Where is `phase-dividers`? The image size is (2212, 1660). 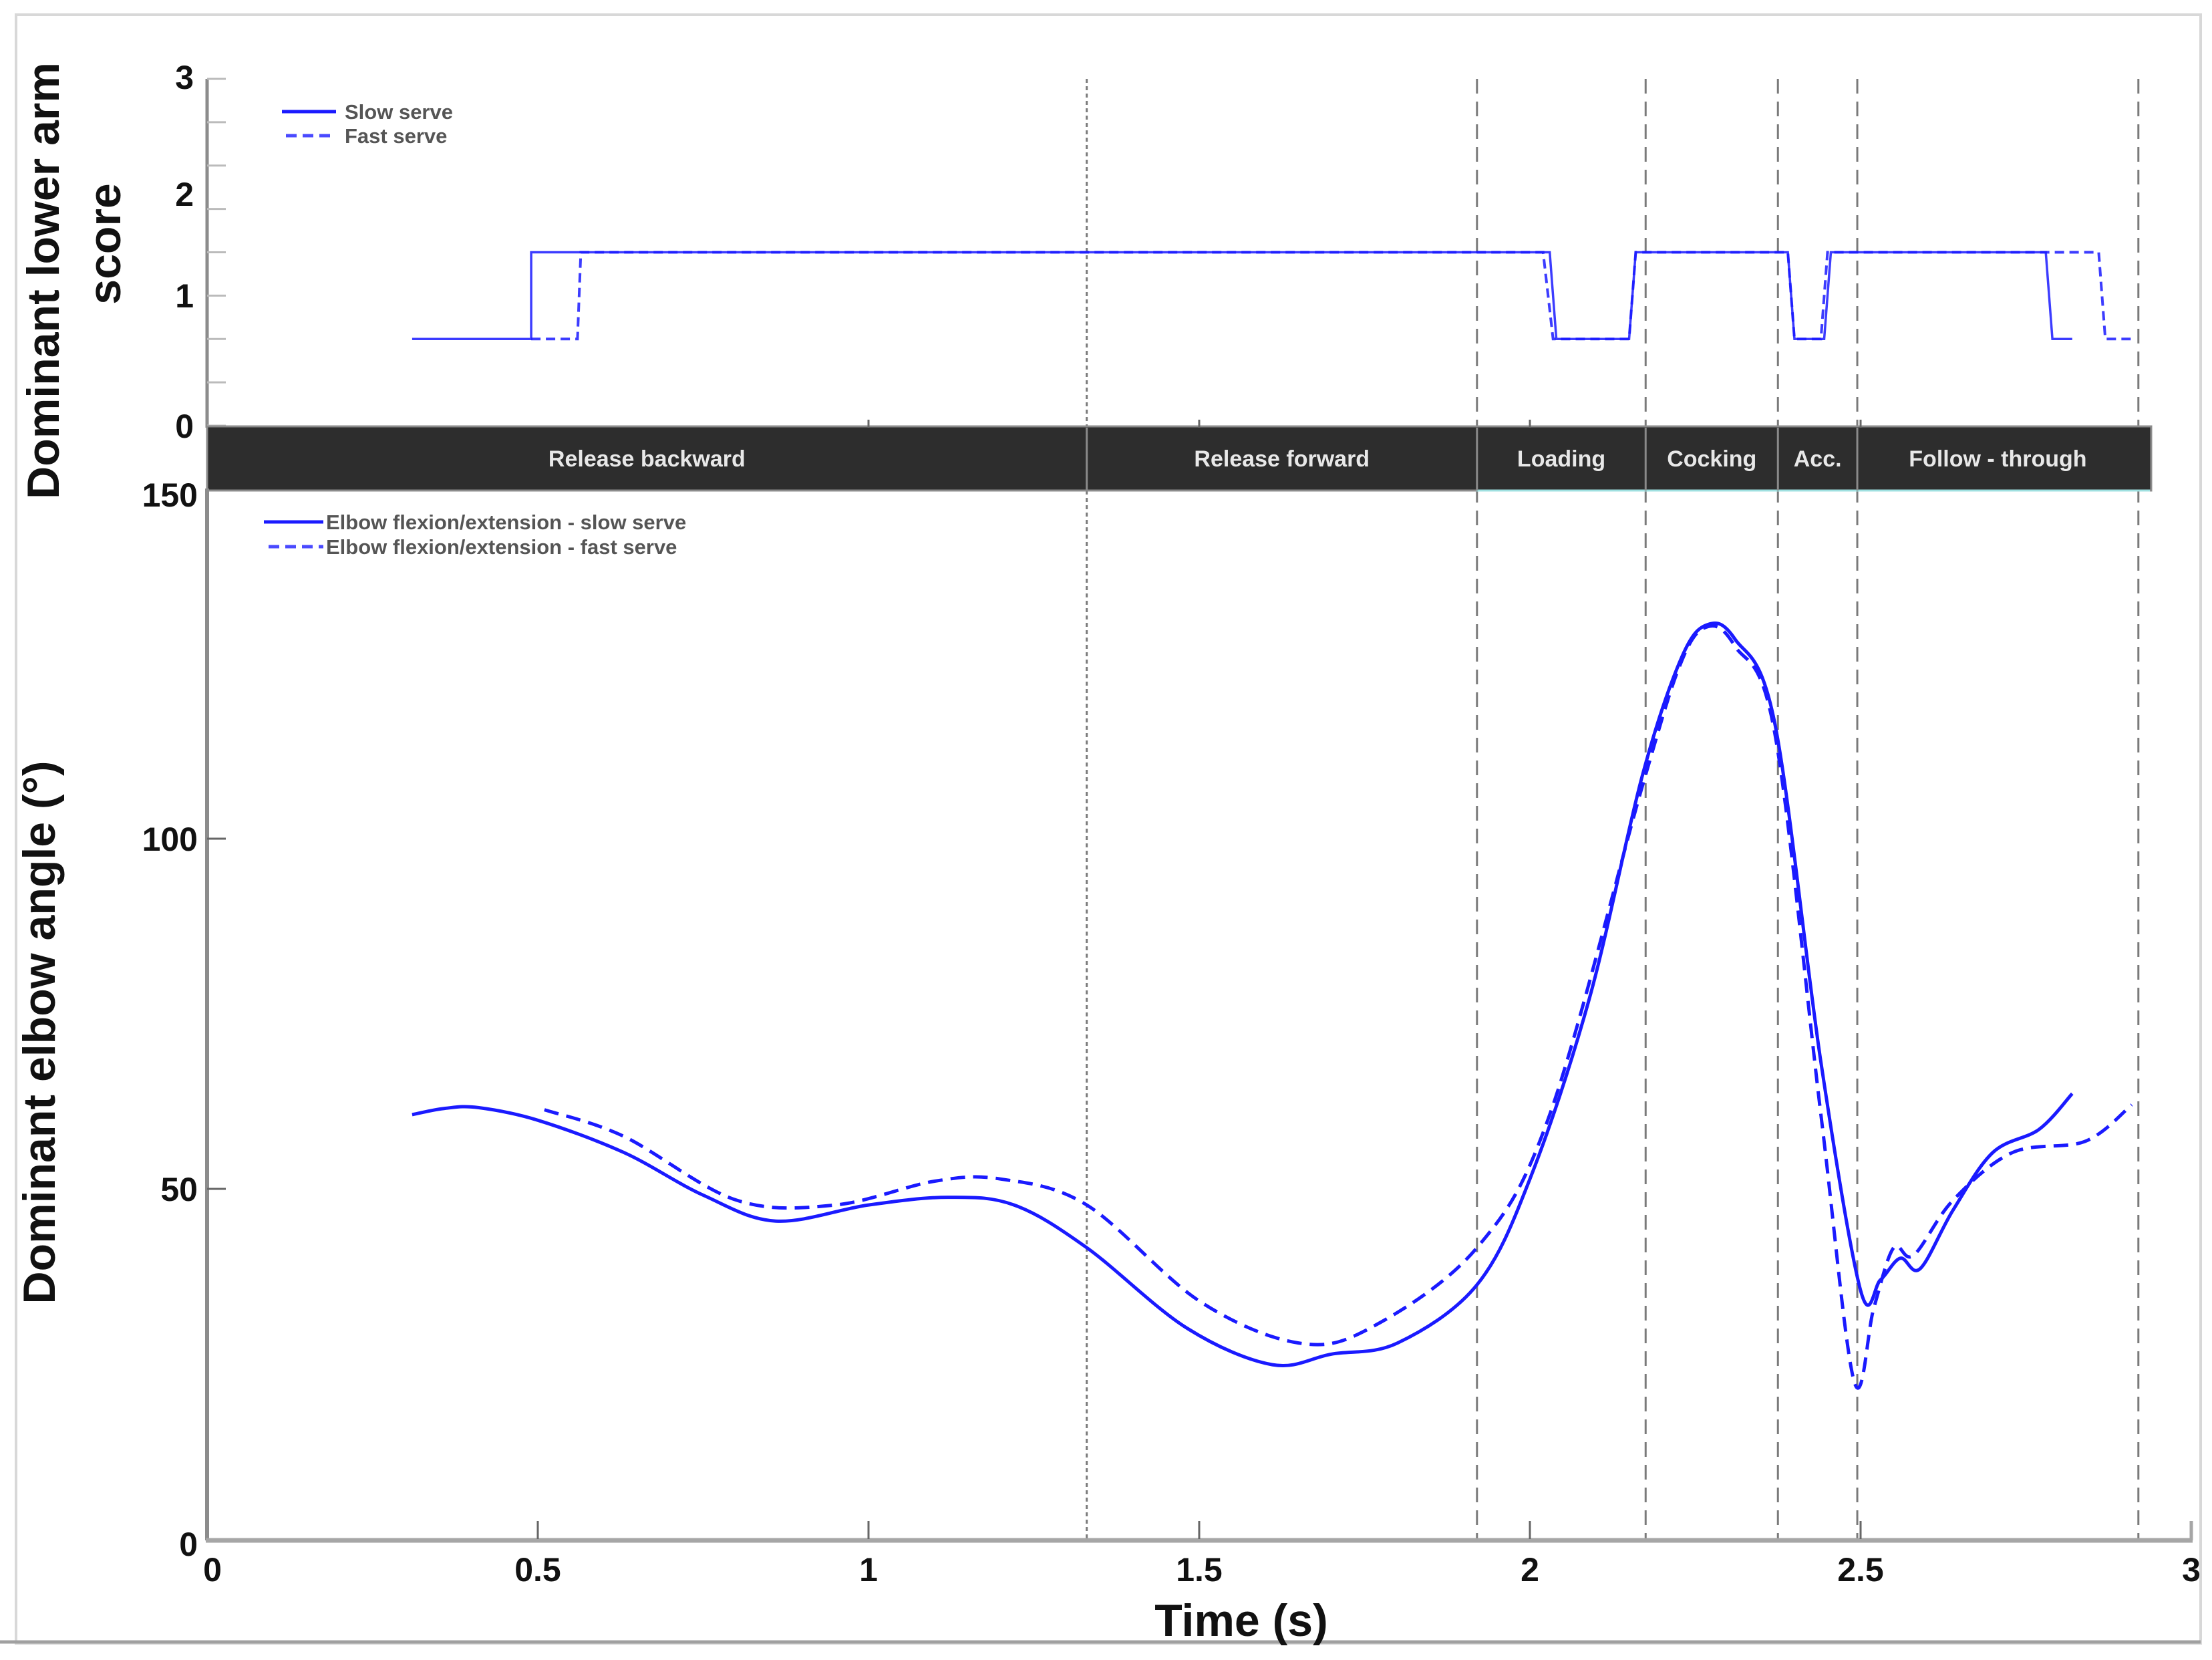
phase-dividers is located at coordinates (1364, 455).